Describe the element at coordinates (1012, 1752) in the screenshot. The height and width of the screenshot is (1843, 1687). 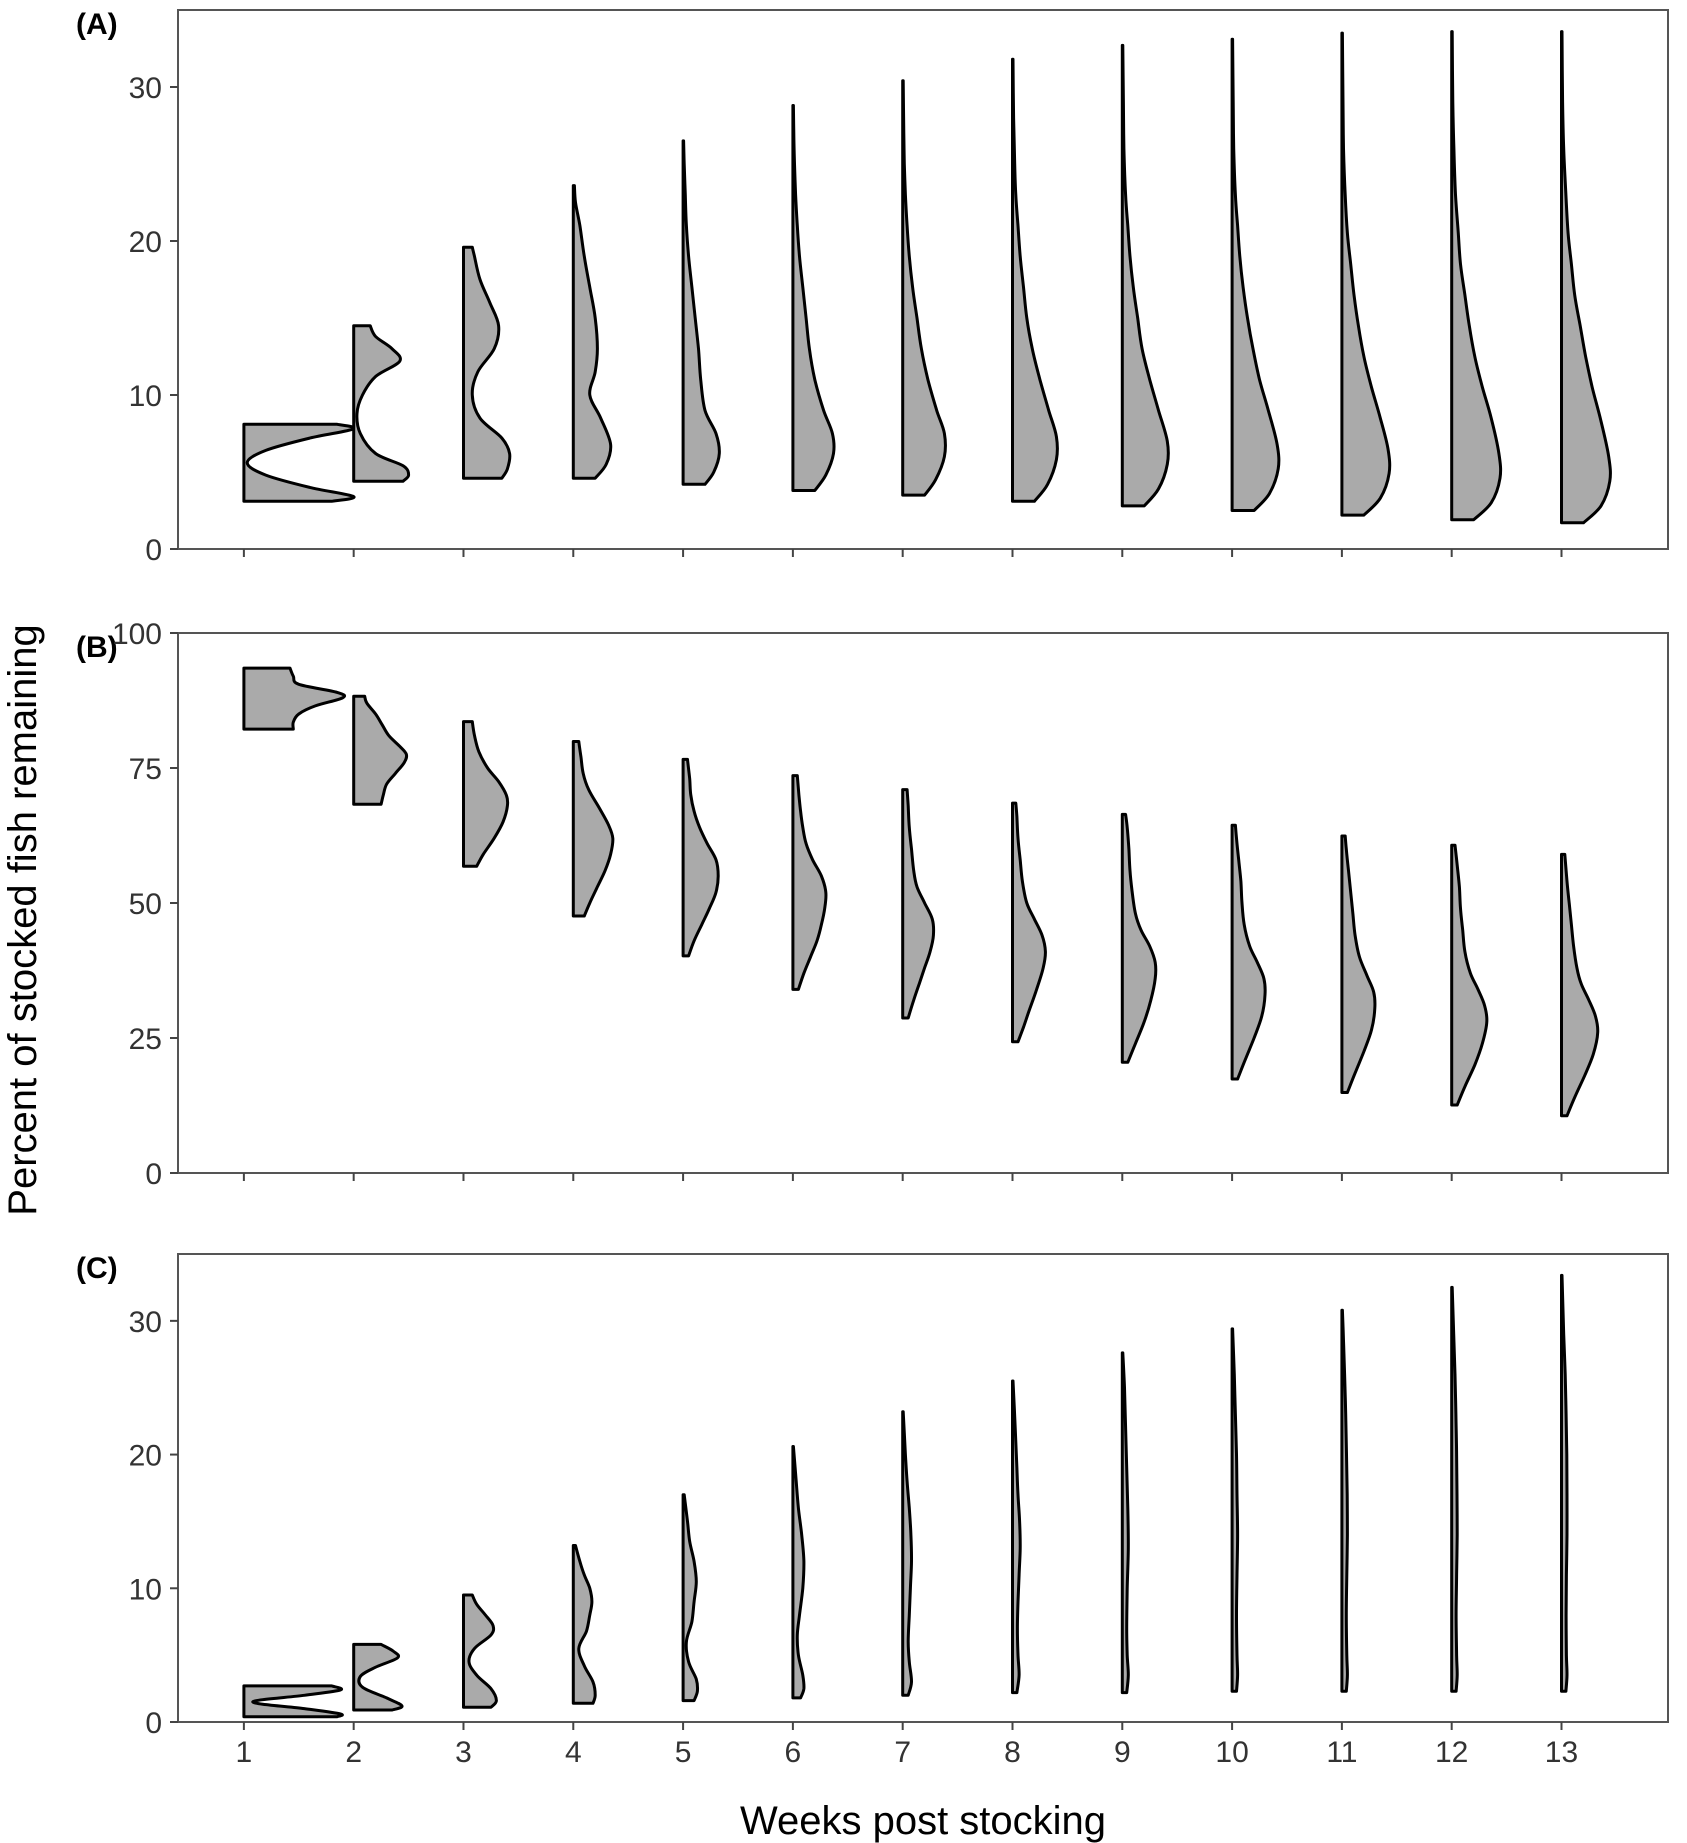
I see `x-tick-label: 8` at that location.